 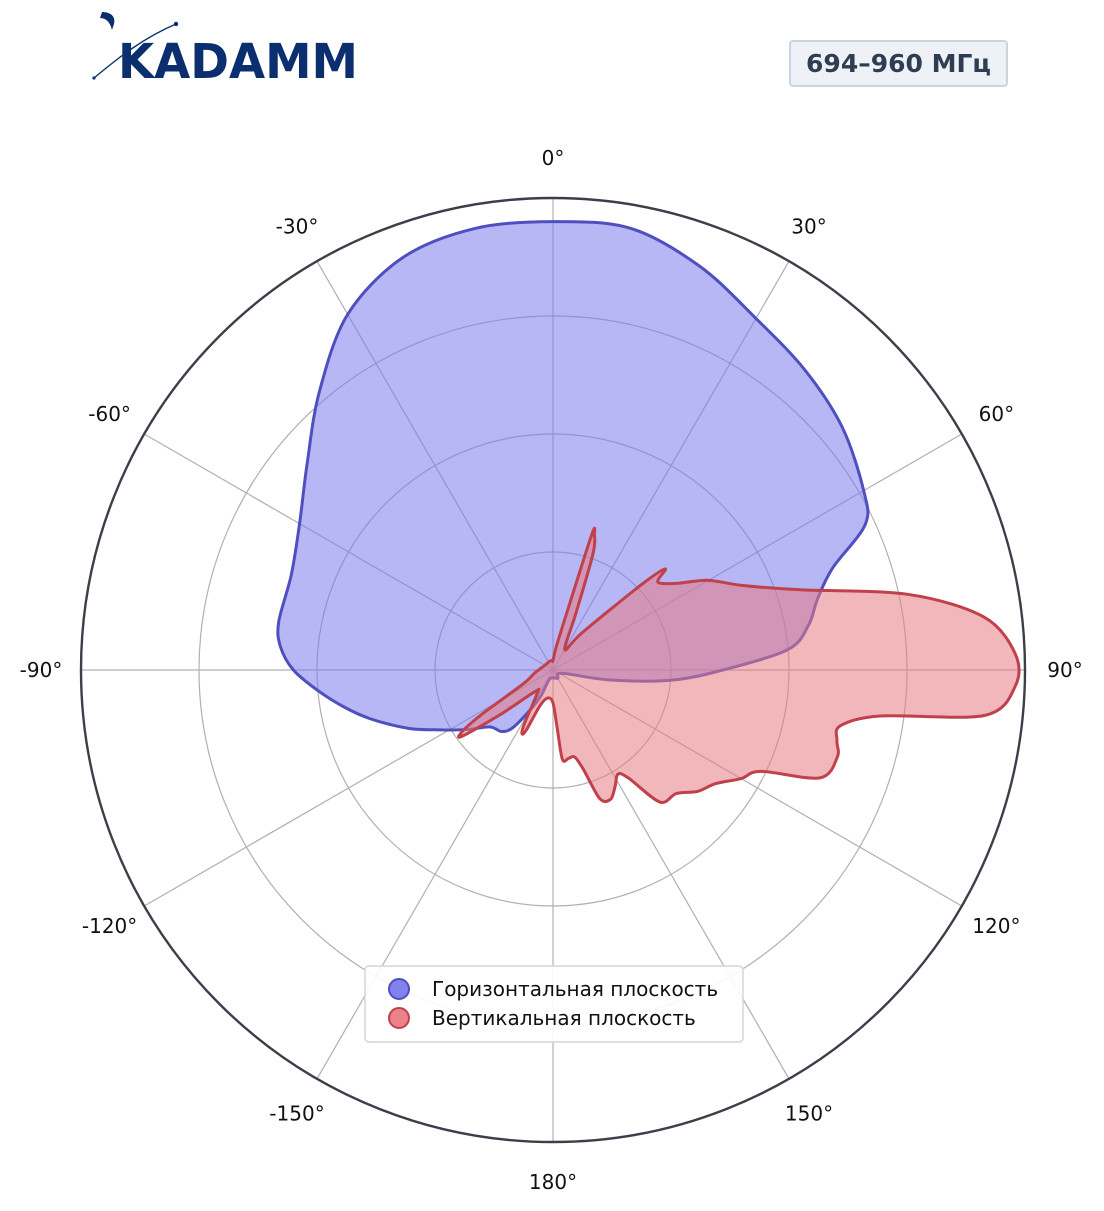 I want to click on angle-tick-label: -120°, so click(x=109, y=926).